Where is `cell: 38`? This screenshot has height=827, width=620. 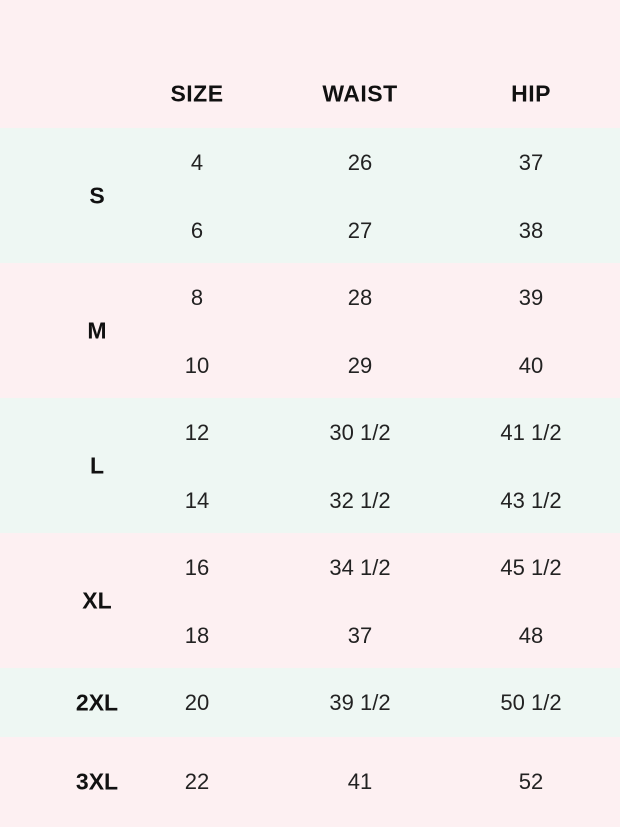
cell: 38 is located at coordinates (531, 230).